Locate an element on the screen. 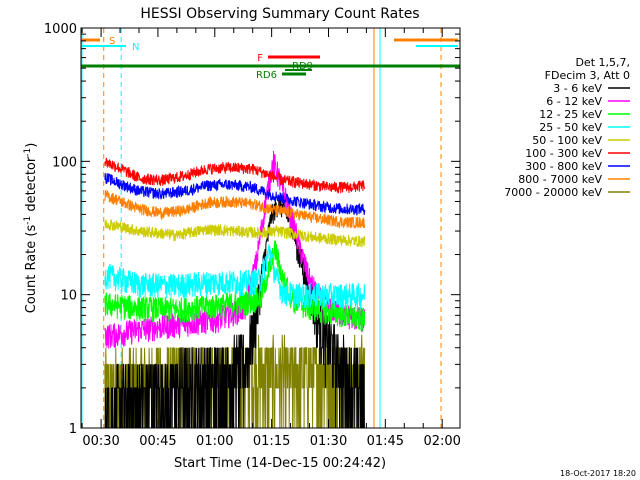 The width and height of the screenshot is (640, 480). chart-title: HESSI Observing Summary Count Rates is located at coordinates (279, 14).